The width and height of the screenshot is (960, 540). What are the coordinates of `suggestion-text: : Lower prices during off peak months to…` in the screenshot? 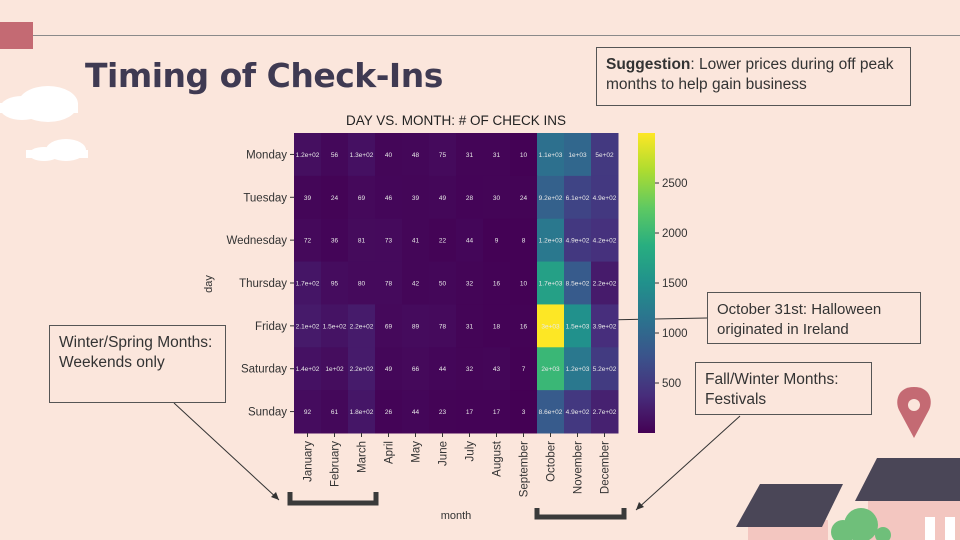 It's located at (750, 74).